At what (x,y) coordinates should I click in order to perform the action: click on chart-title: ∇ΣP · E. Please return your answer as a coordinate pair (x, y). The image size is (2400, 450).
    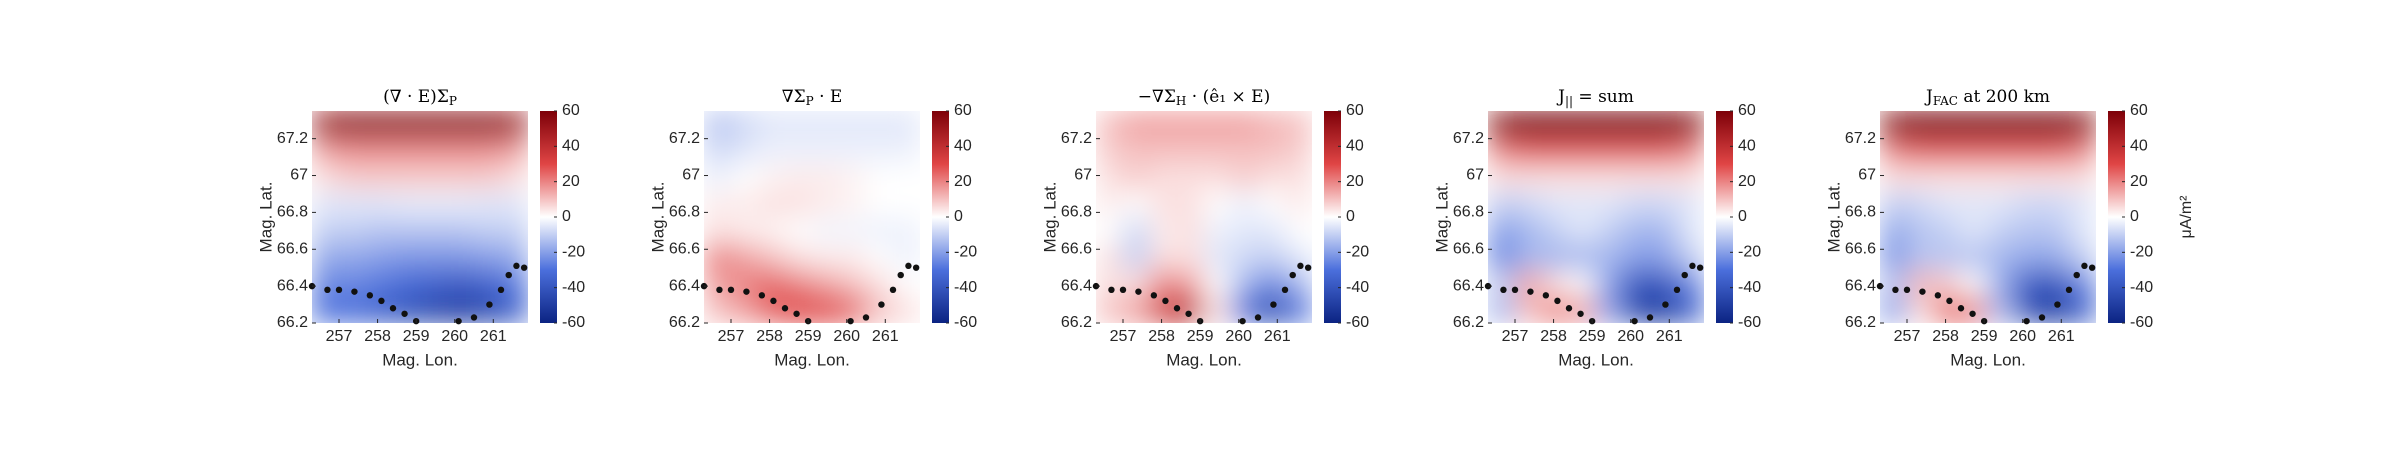
    Looking at the image, I should click on (812, 97).